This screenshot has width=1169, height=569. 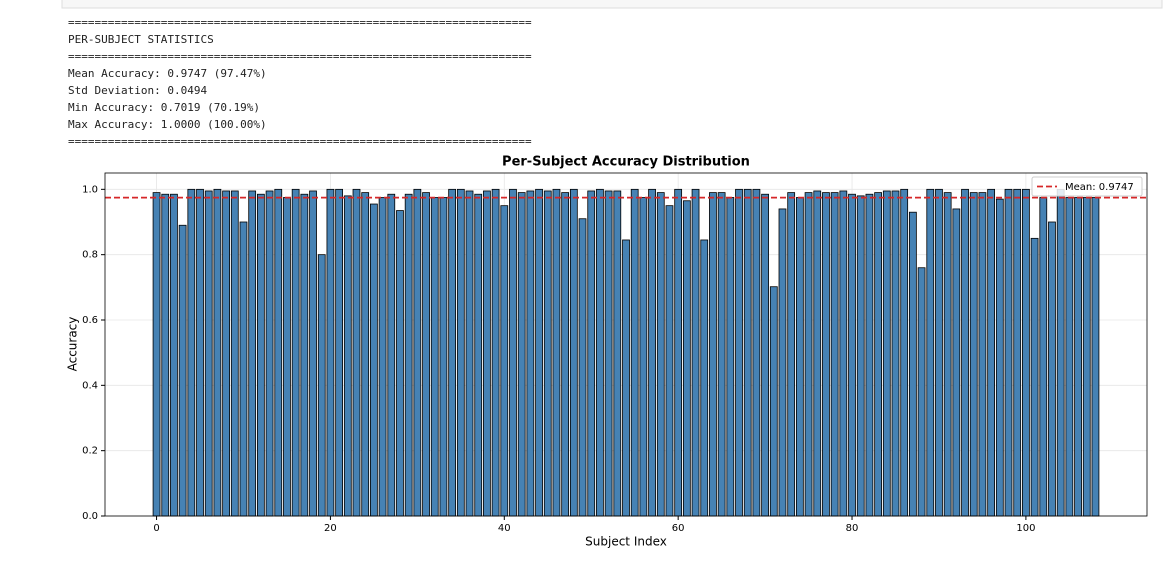 I want to click on console-line: Min Accuracy: 0.7019 (70.19%), so click(x=164, y=107).